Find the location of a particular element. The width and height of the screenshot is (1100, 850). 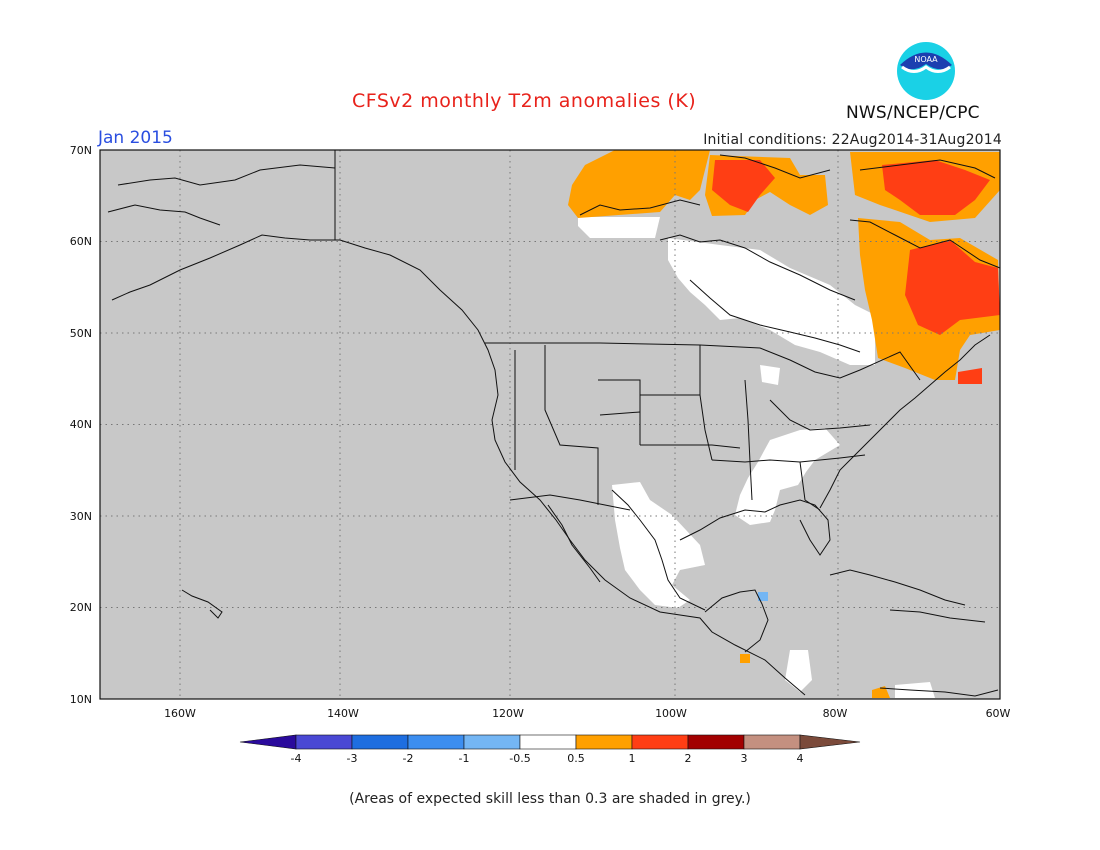

colorbar-label: 3 is located at coordinates (744, 758).